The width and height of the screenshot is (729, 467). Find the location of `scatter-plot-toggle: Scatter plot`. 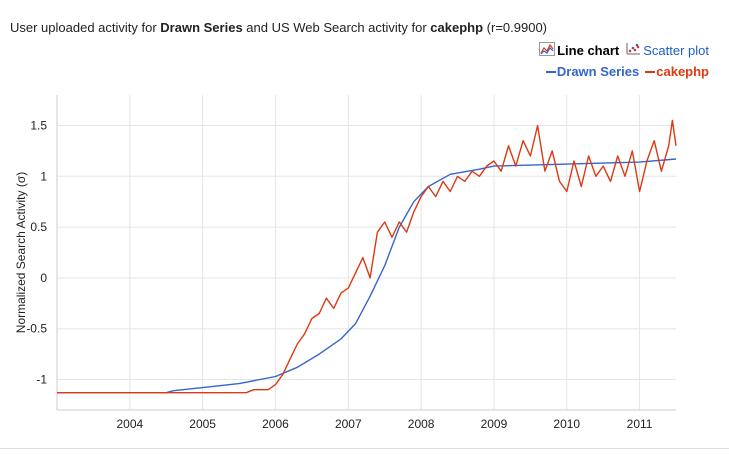

scatter-plot-toggle: Scatter plot is located at coordinates (667, 50).